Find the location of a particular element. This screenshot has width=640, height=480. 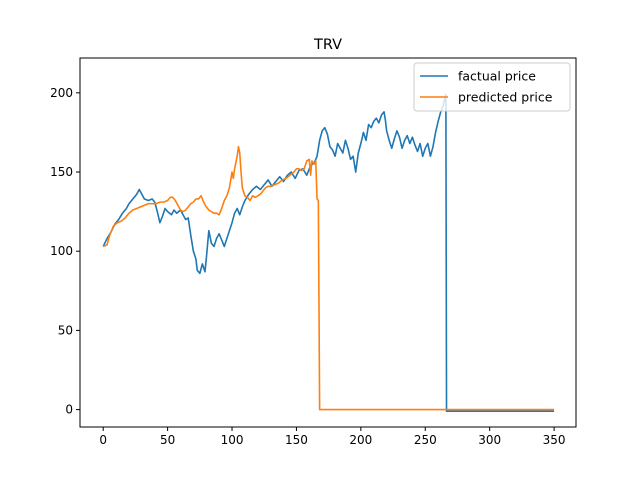

legend-box is located at coordinates (492, 87).